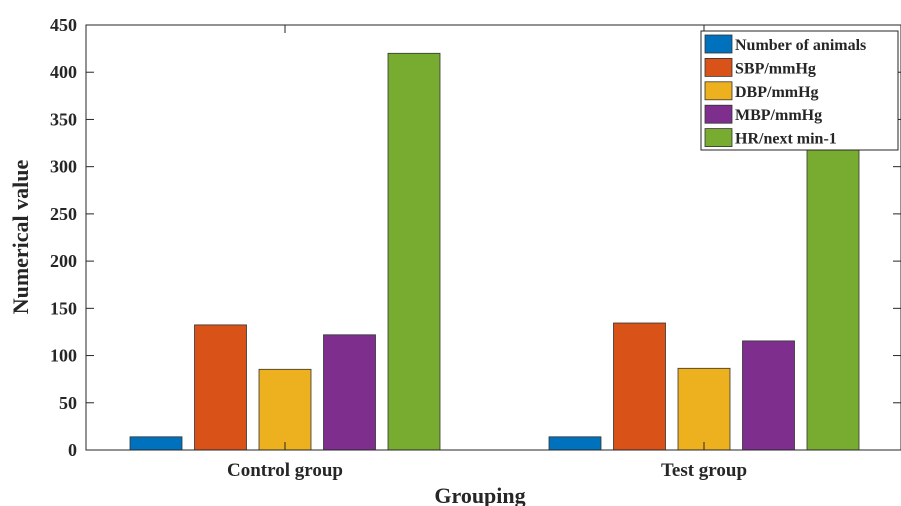 This screenshot has height=506, width=901. Describe the element at coordinates (778, 115) in the screenshot. I see `legend-label: MBP/mmHg` at that location.